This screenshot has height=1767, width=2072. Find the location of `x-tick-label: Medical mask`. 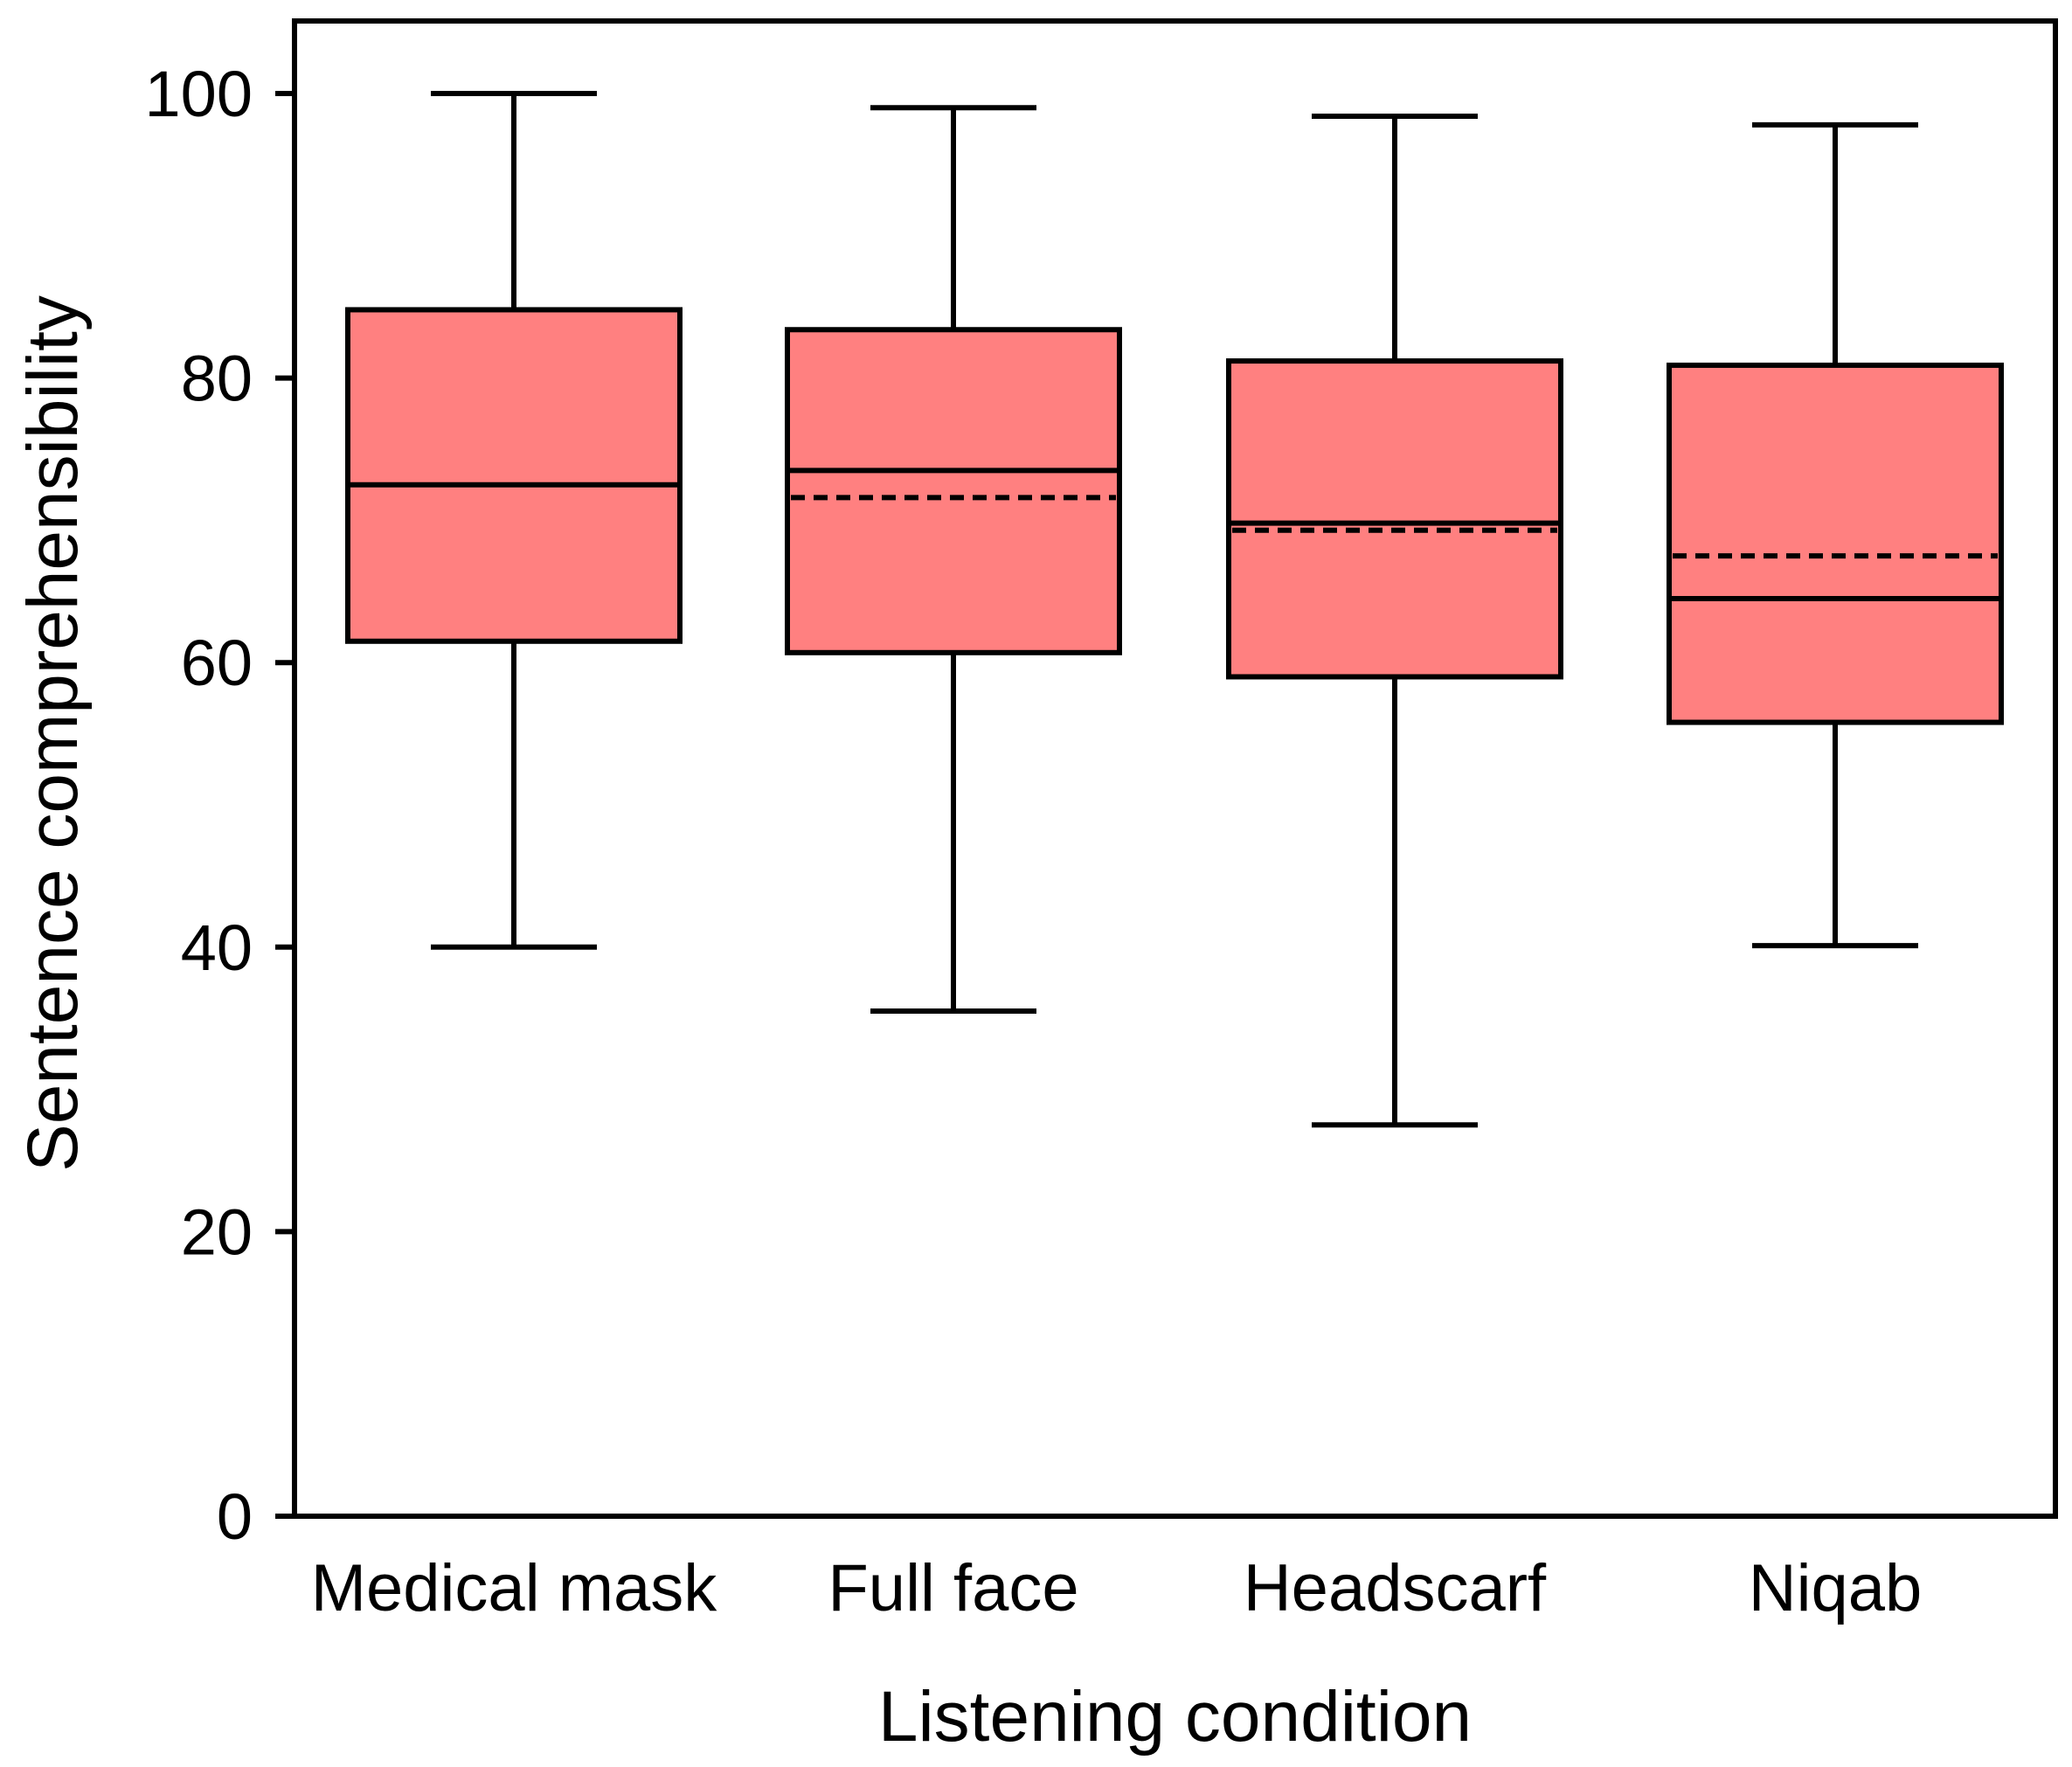

x-tick-label: Medical mask is located at coordinates (514, 1588).